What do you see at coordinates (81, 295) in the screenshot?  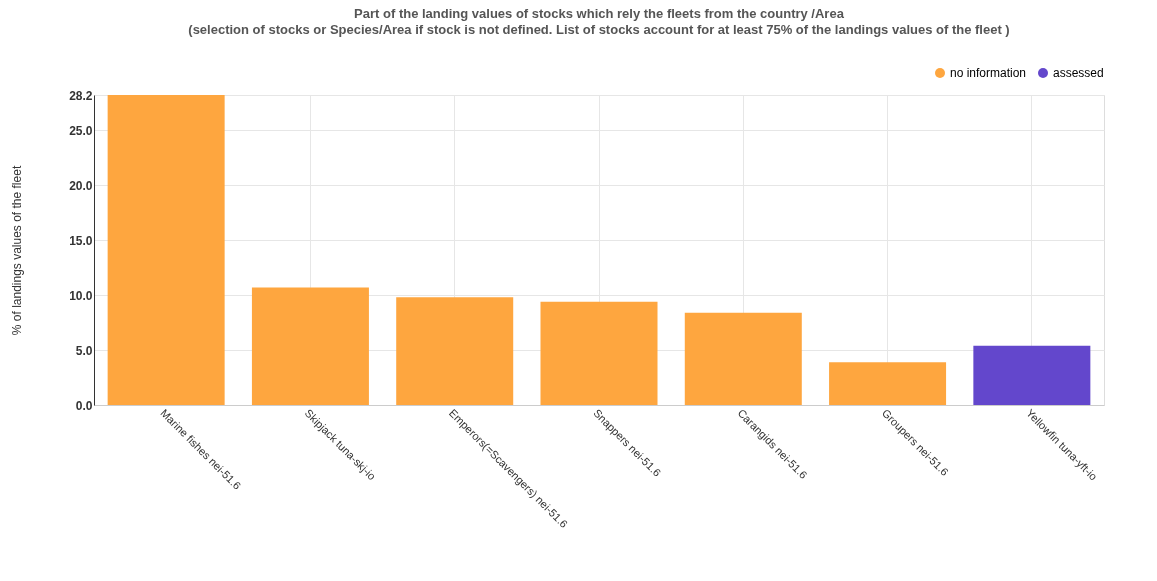 I see `y-tick-label: 10.0` at bounding box center [81, 295].